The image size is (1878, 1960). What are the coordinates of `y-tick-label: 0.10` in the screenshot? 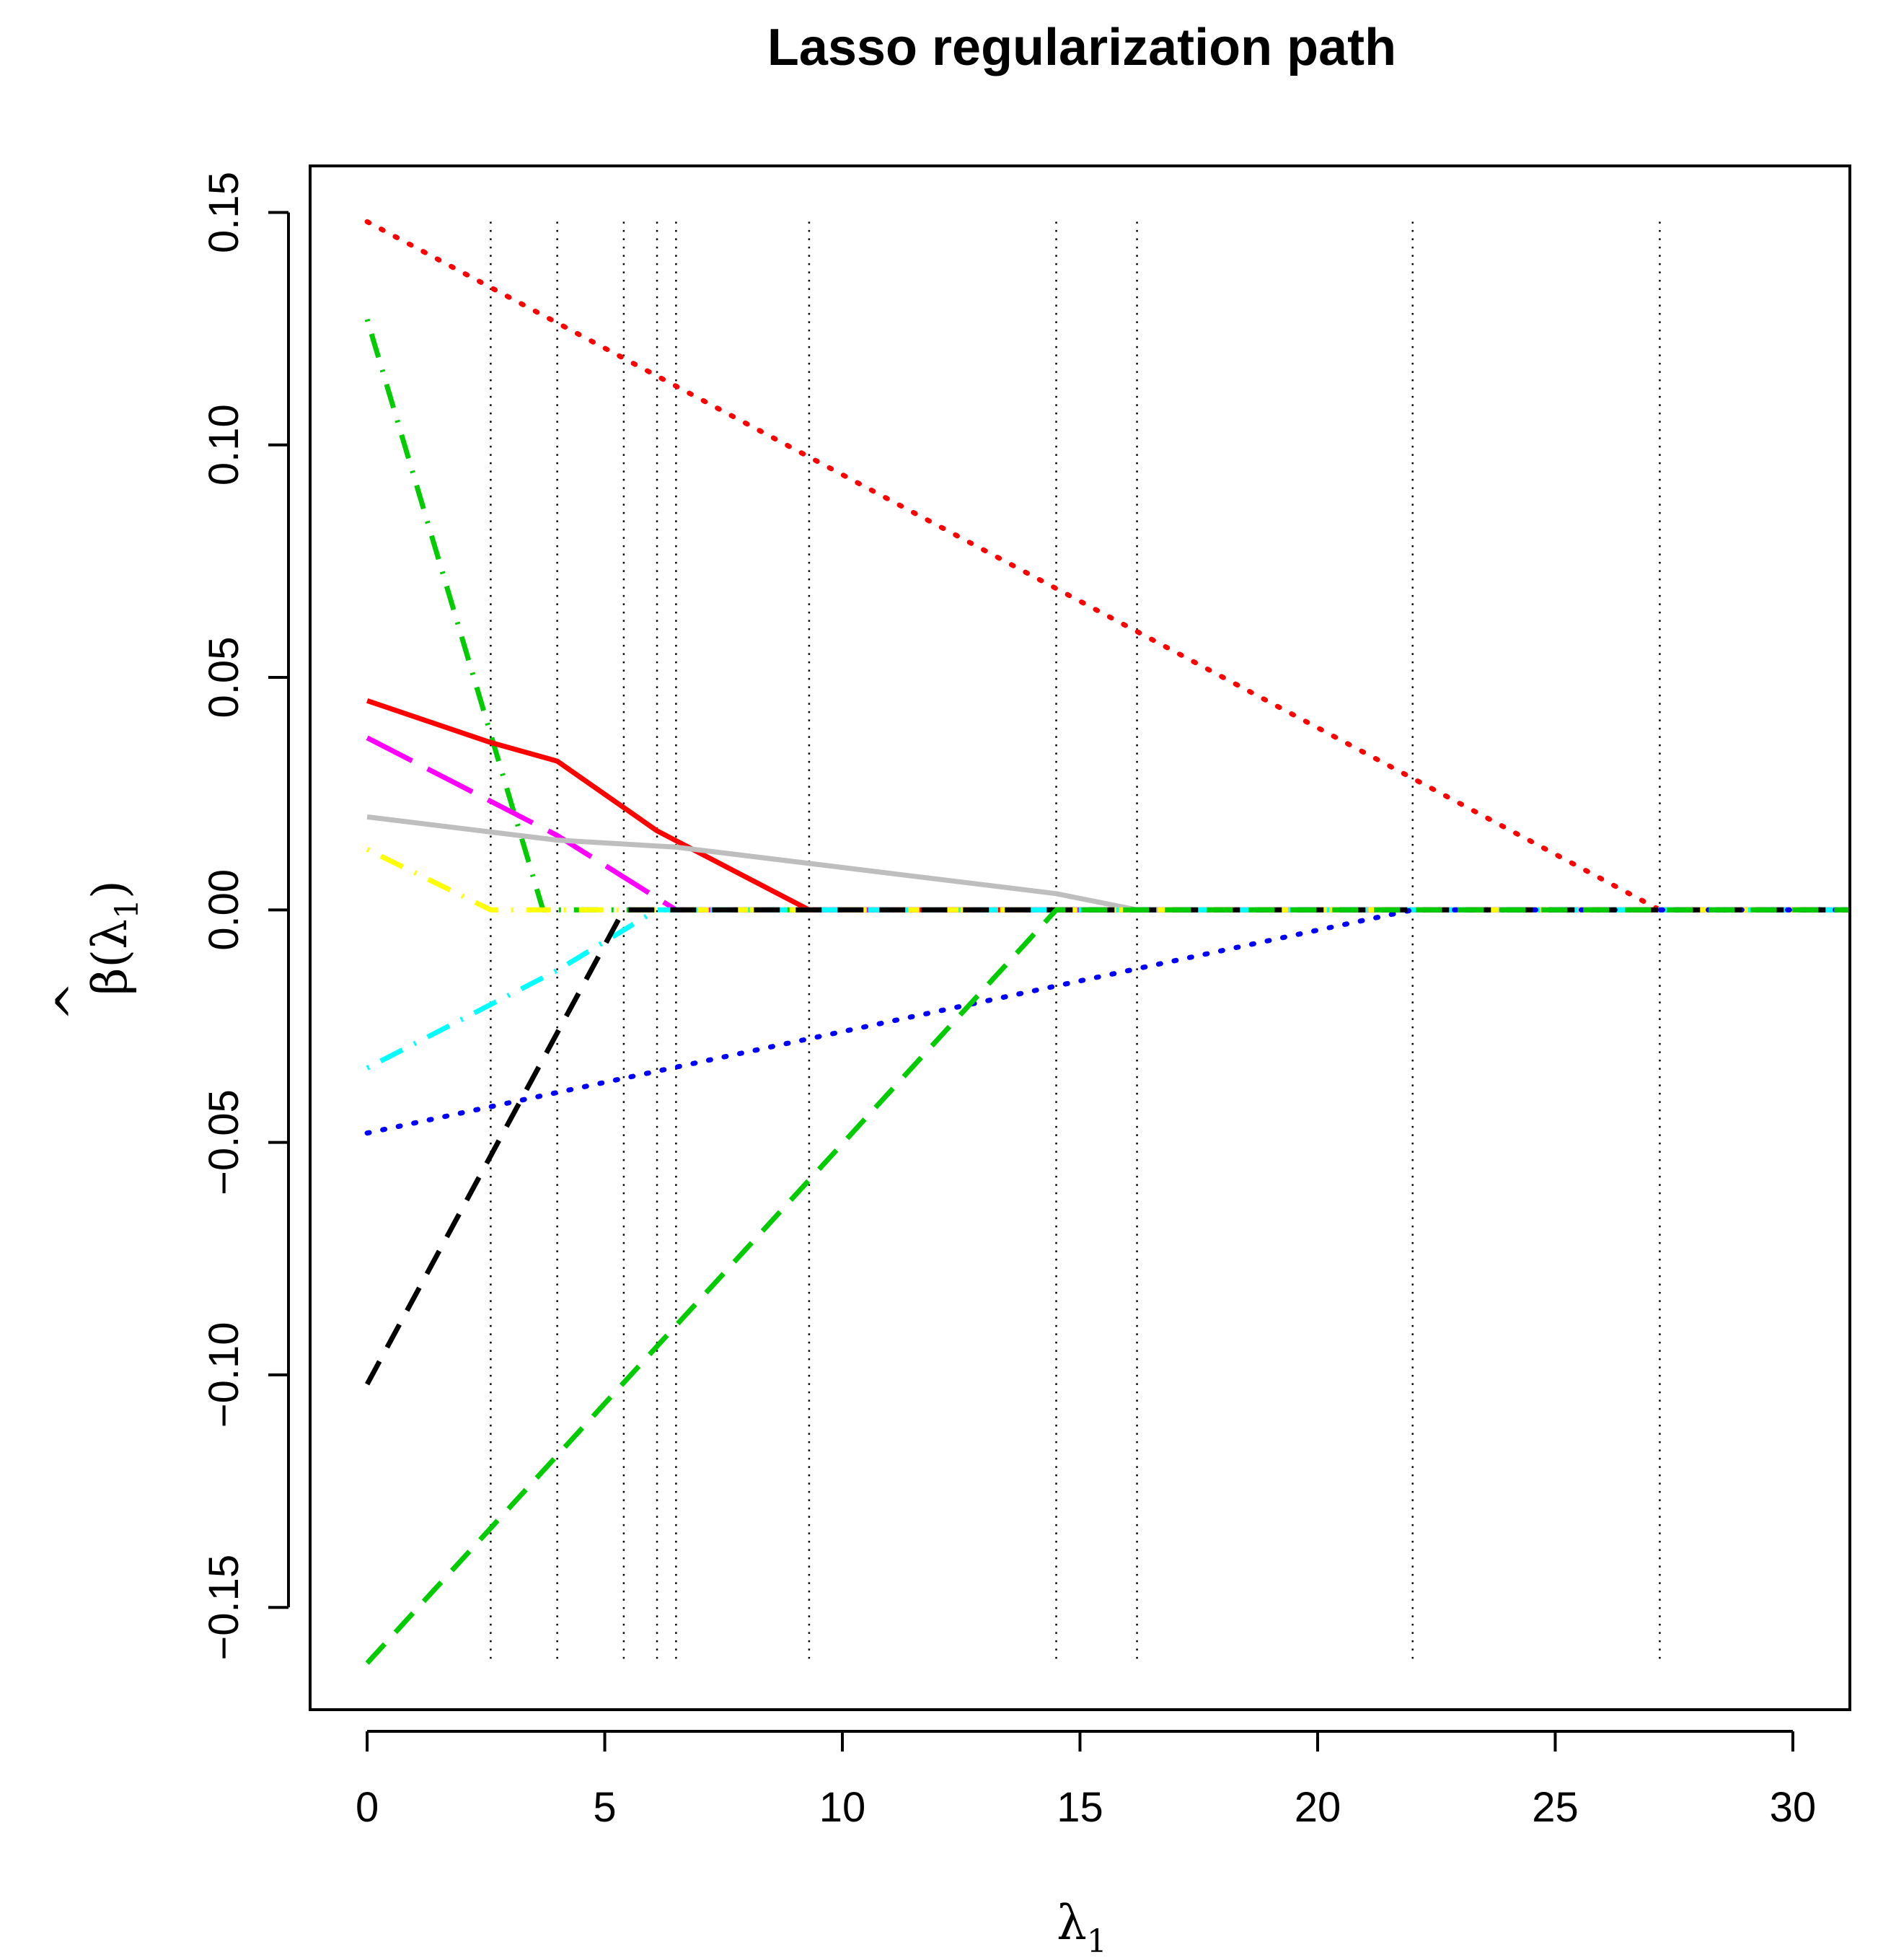 It's located at (224, 445).